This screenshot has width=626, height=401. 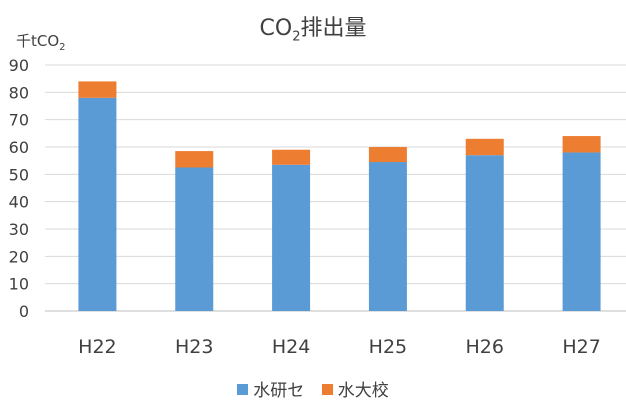 What do you see at coordinates (333, 28) in the screenshot?
I see `chart-title-rest: 排出量` at bounding box center [333, 28].